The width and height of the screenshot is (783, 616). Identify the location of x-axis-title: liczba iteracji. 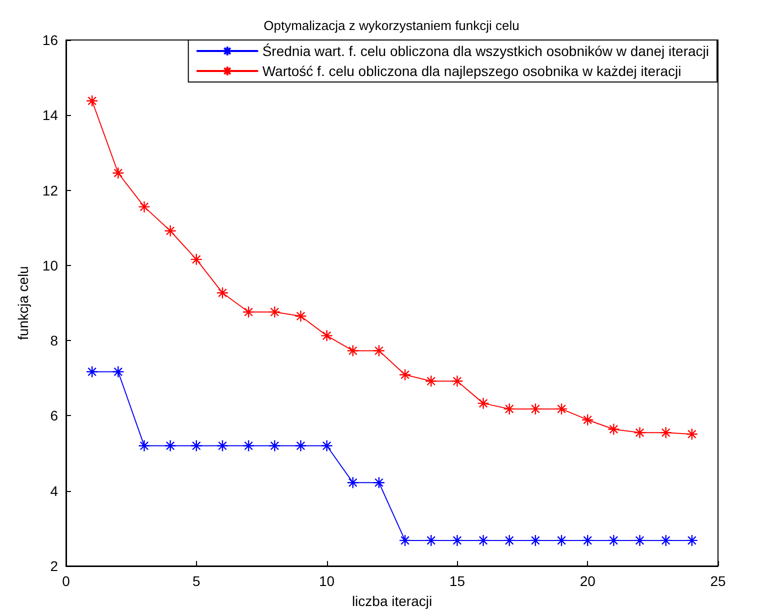
(392, 601).